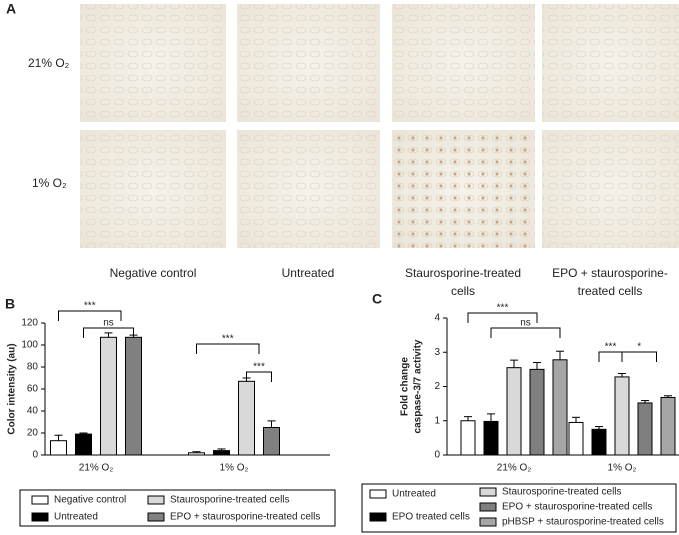 The width and height of the screenshot is (679, 535). What do you see at coordinates (33, 367) in the screenshot?
I see `y-tick-label: 80` at bounding box center [33, 367].